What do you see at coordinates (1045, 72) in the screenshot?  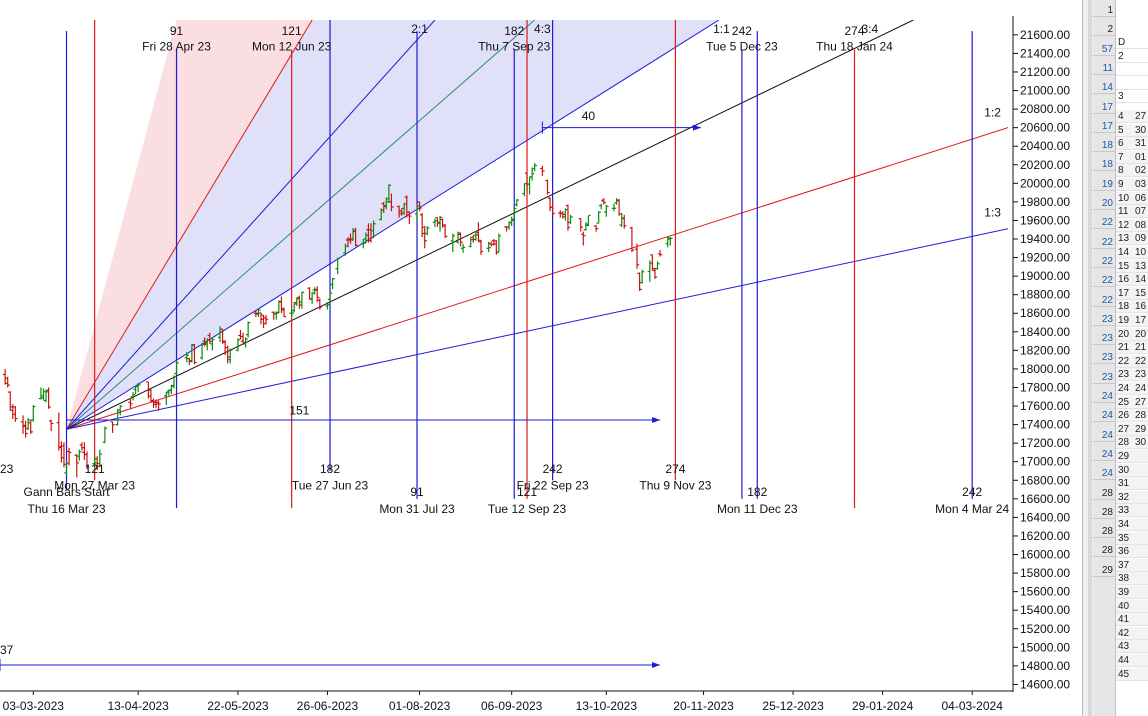 I see `y-tick-label: 21200.00` at bounding box center [1045, 72].